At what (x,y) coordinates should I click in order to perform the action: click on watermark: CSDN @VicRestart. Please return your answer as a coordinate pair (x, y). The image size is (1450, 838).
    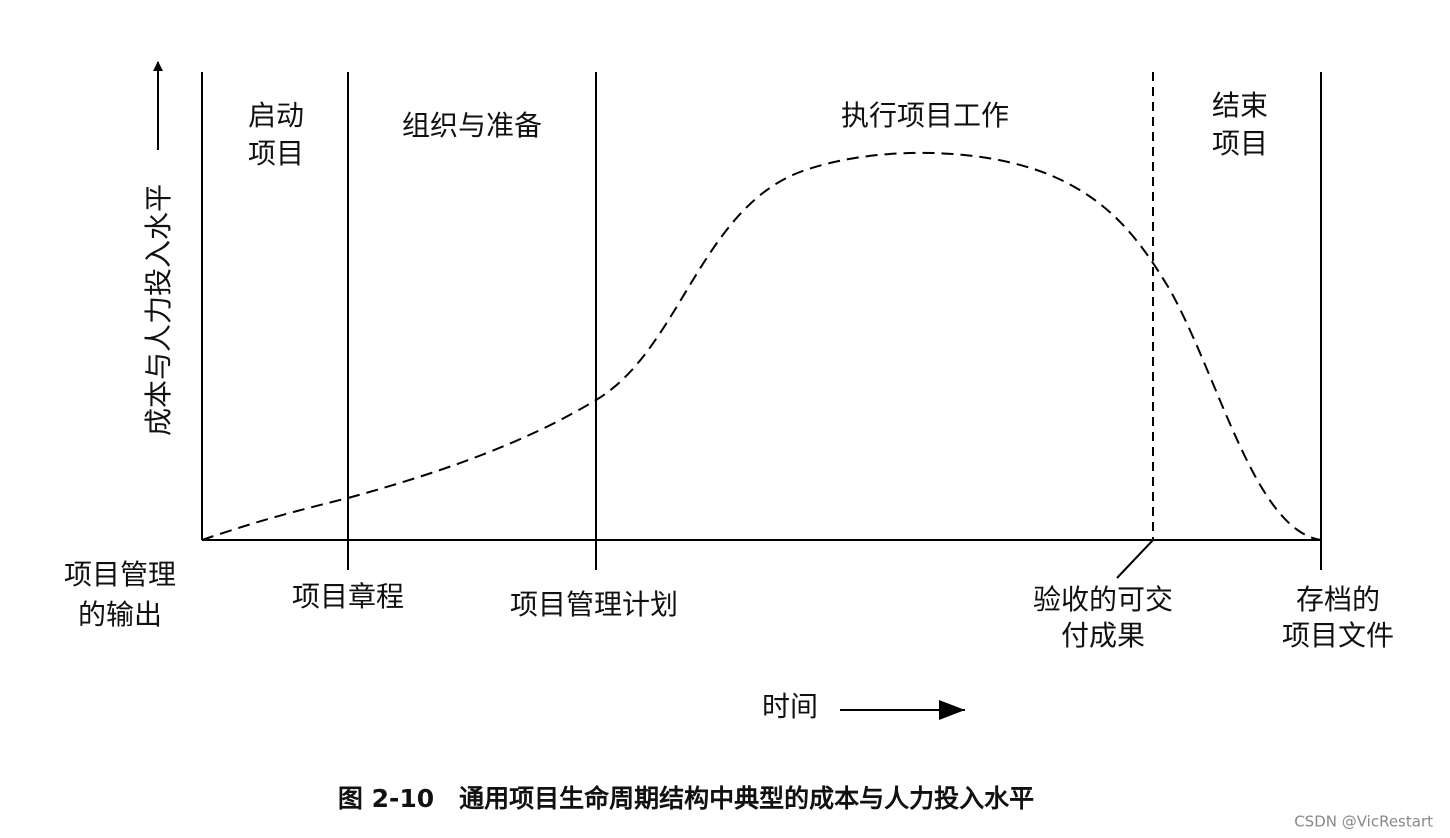
    Looking at the image, I should click on (1363, 822).